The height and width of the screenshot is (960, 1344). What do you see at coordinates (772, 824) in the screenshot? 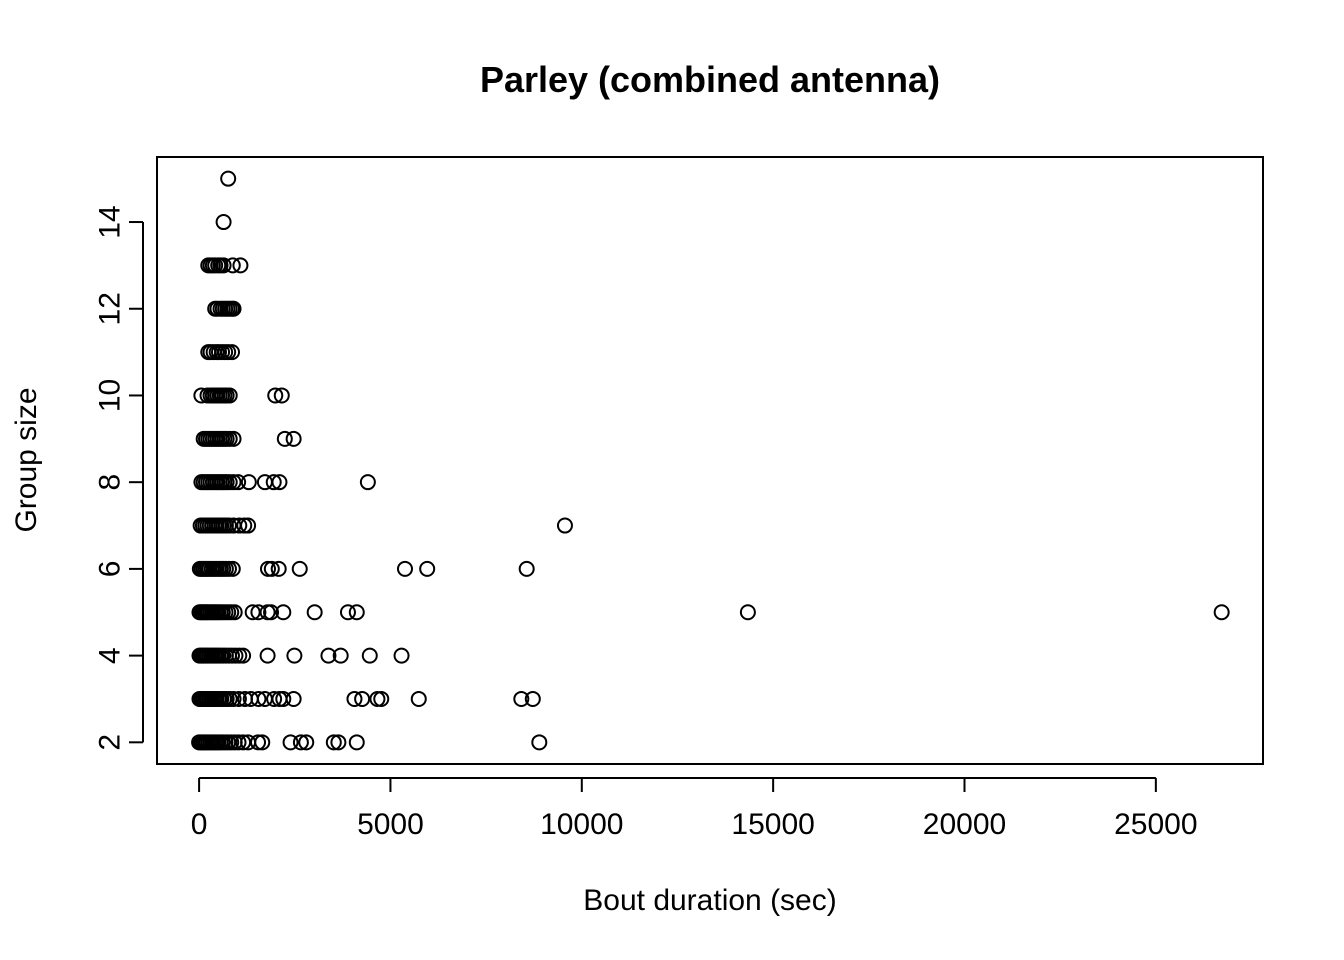
I see `x-tick-label: 15000` at bounding box center [772, 824].